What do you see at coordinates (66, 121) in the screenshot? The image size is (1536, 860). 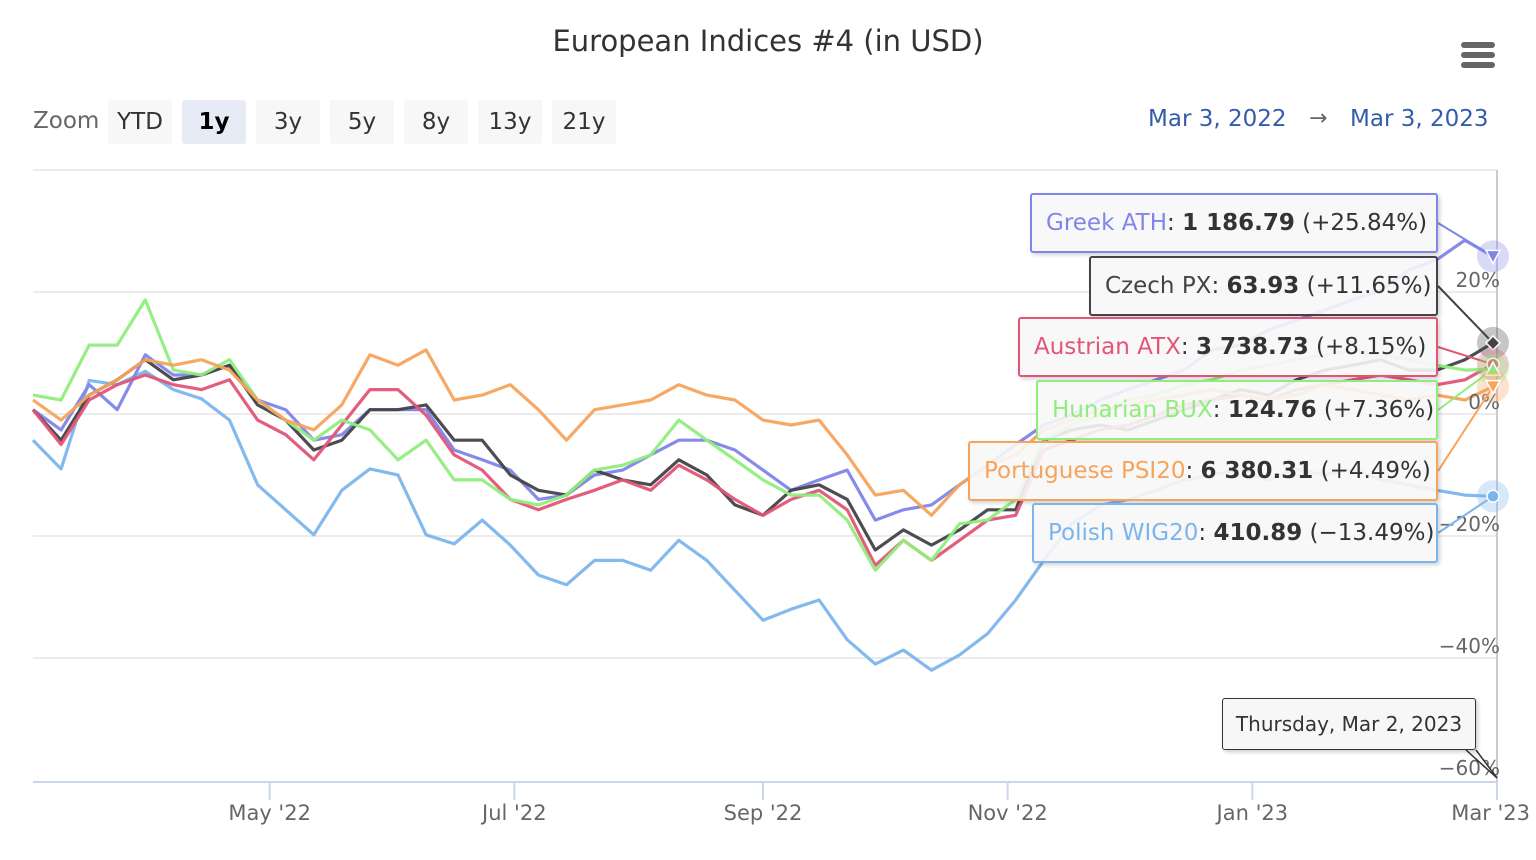 I see `zoom-label: Zoom` at bounding box center [66, 121].